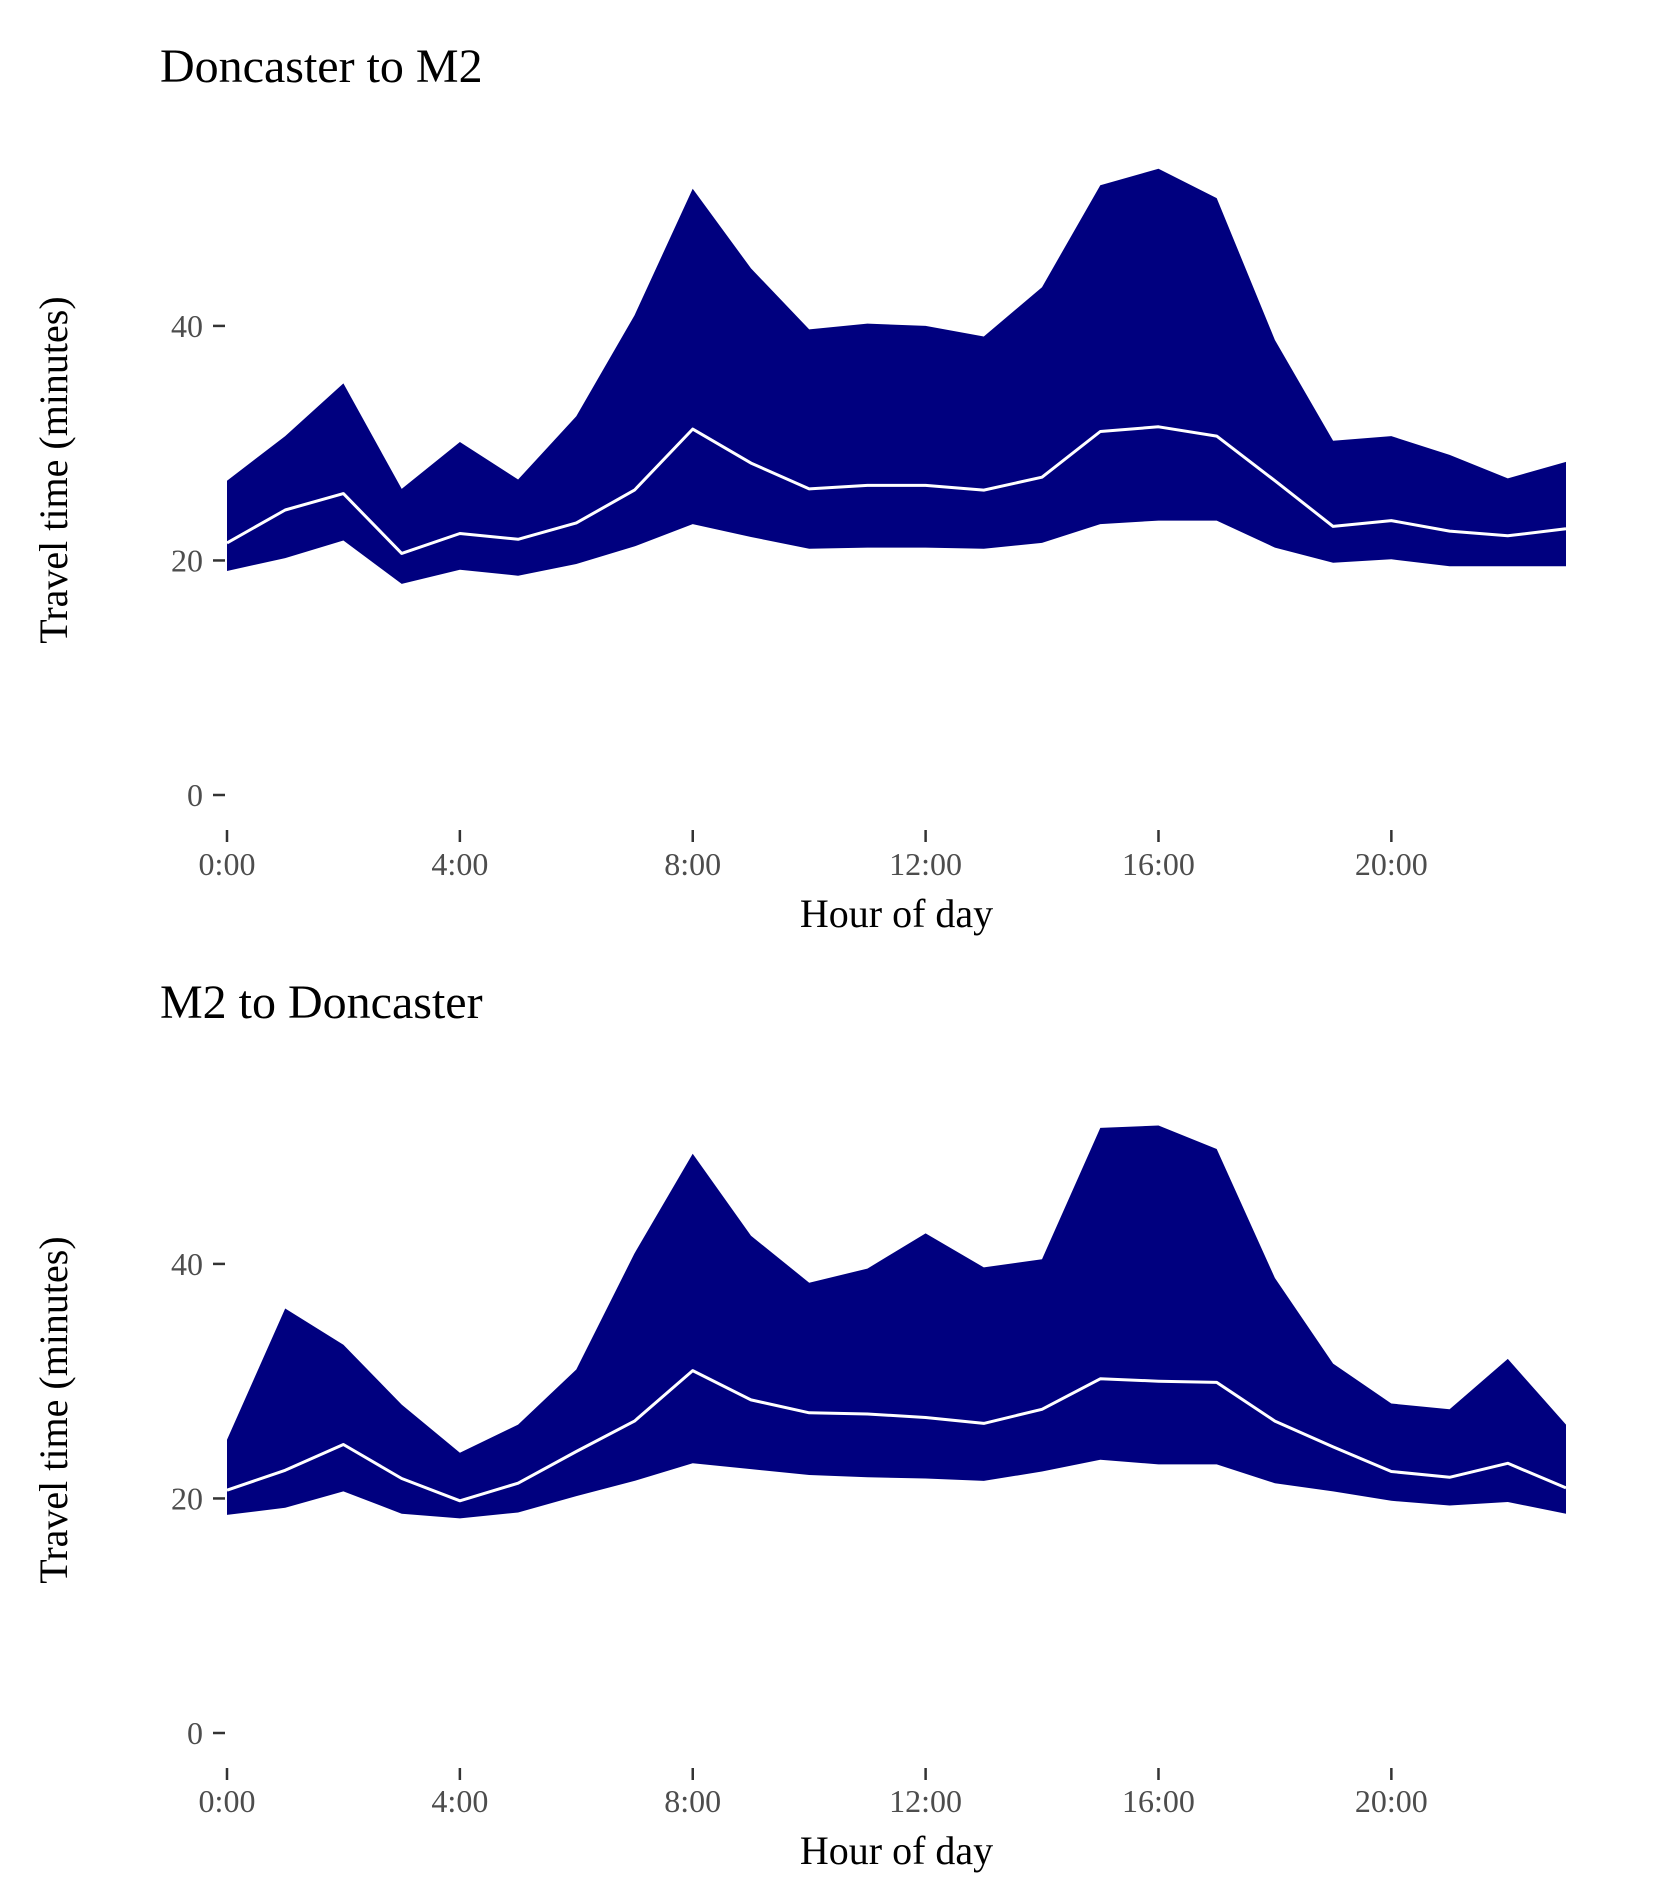 This screenshot has width=1653, height=1889. Describe the element at coordinates (321, 1002) in the screenshot. I see `chart-title: M2 to Doncaster` at that location.